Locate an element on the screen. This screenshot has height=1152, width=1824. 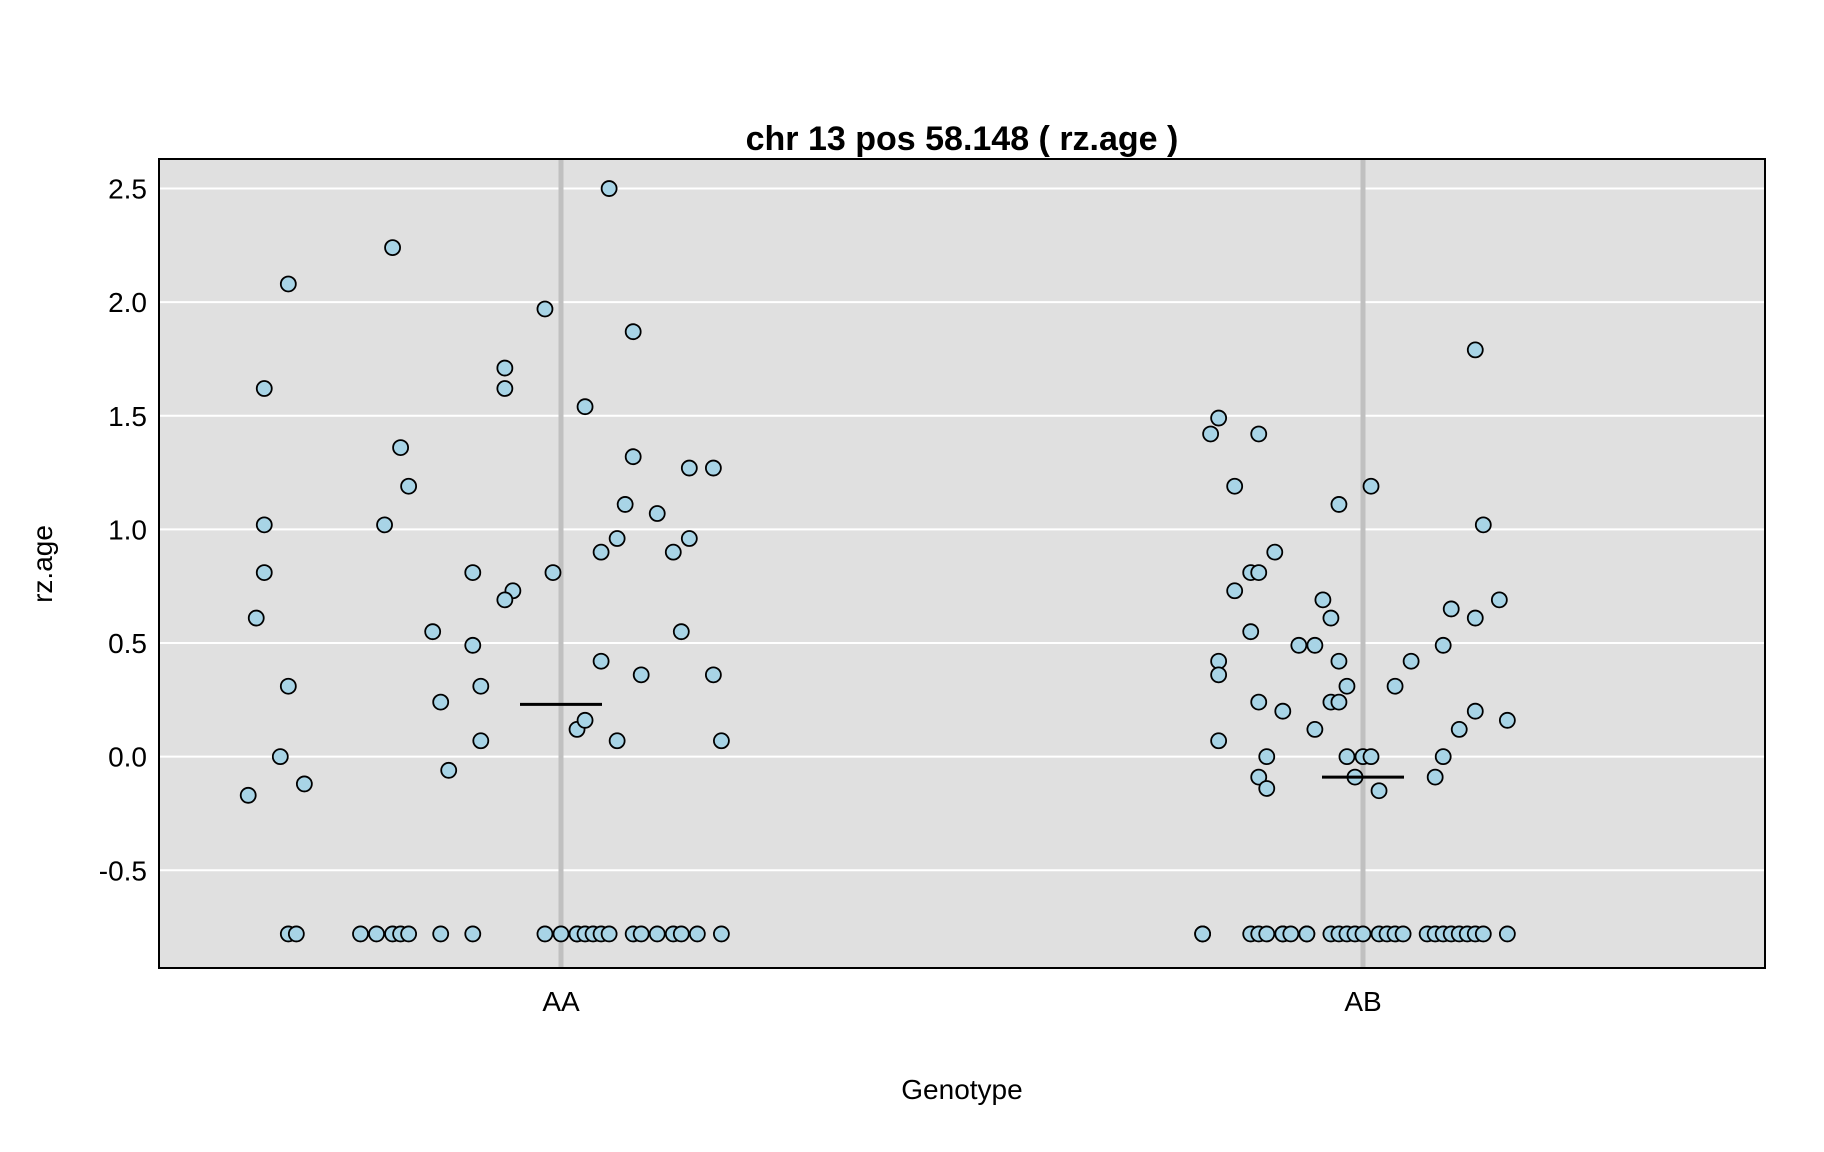
y-tick-label: 1.0 is located at coordinates (127, 529).